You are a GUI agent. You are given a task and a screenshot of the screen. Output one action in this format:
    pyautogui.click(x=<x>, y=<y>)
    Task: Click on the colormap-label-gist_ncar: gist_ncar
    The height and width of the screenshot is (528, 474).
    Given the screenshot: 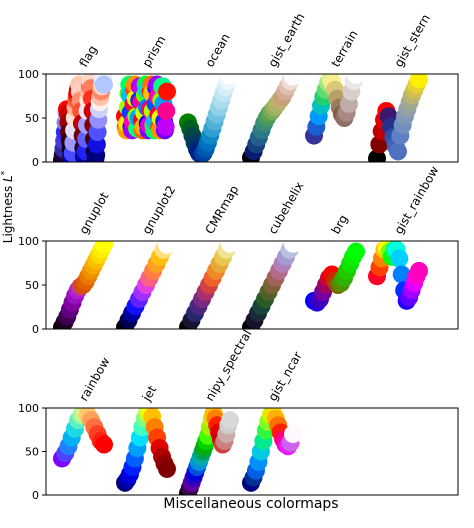 What is the action you would take?
    pyautogui.click(x=284, y=376)
    